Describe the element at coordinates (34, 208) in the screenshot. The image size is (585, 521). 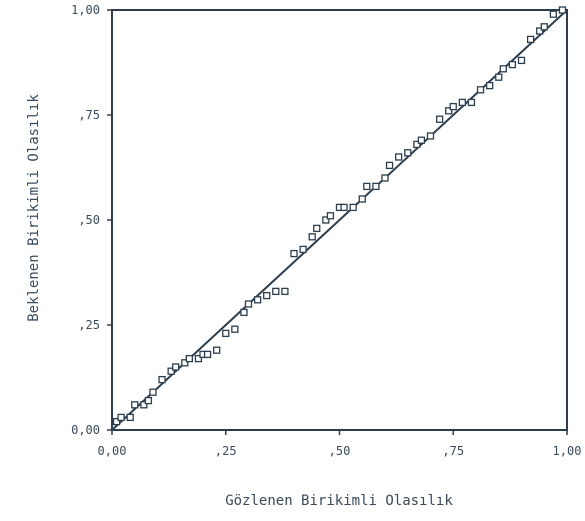
I see `y-axis-label: Beklenen Birikimli Olasılık` at that location.